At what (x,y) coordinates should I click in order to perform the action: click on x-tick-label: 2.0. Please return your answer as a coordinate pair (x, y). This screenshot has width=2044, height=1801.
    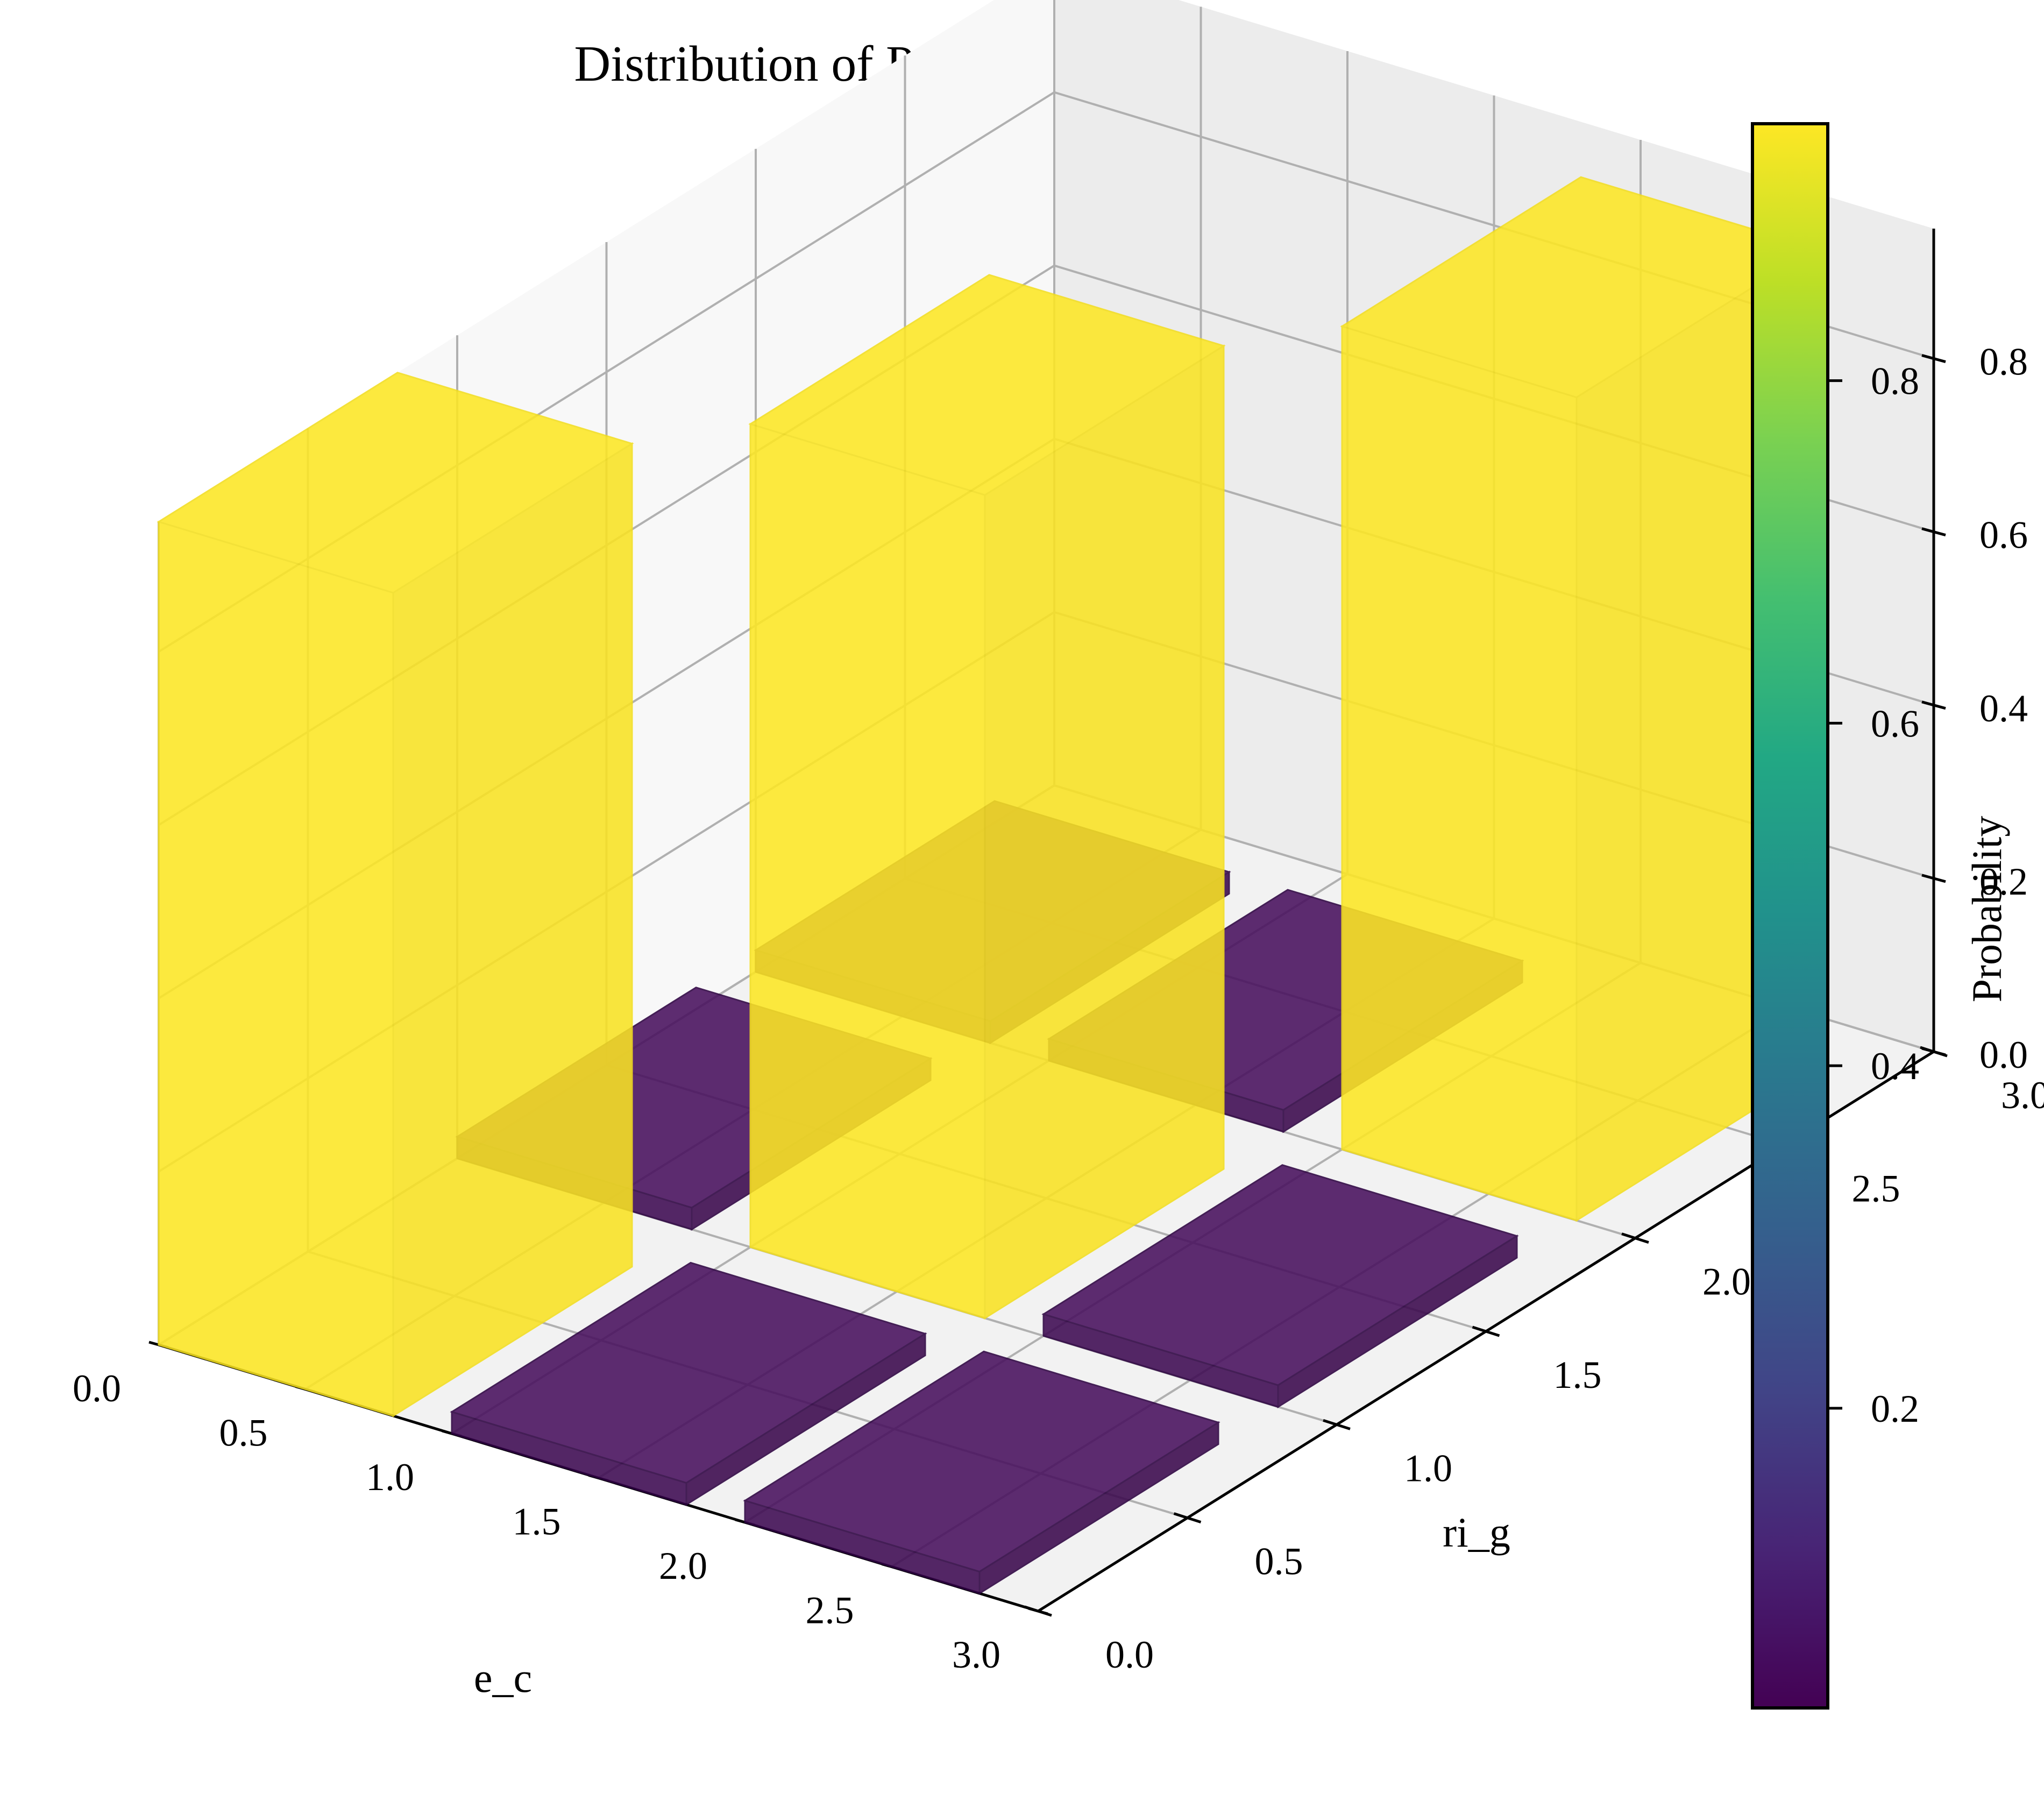
    Looking at the image, I should click on (683, 1565).